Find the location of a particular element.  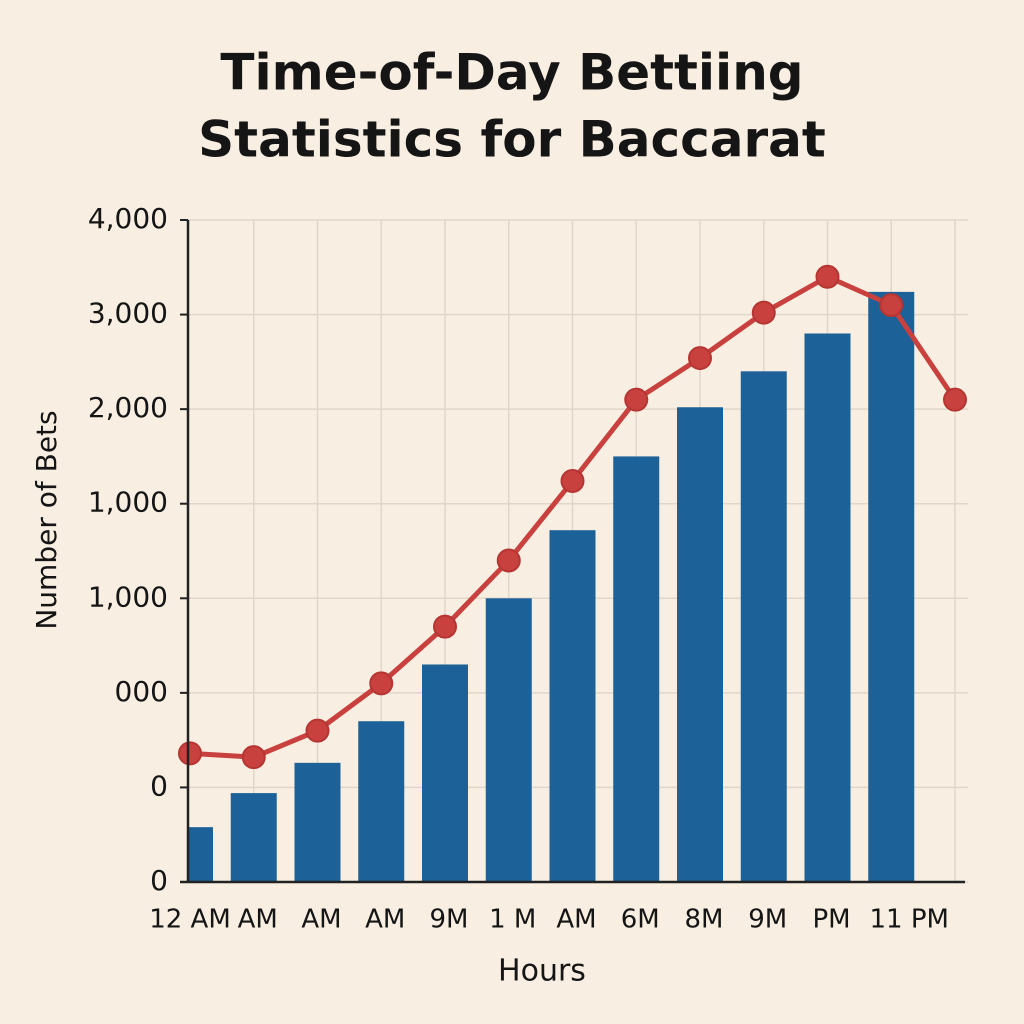

y-axis-label: Number of Bets is located at coordinates (46, 519).